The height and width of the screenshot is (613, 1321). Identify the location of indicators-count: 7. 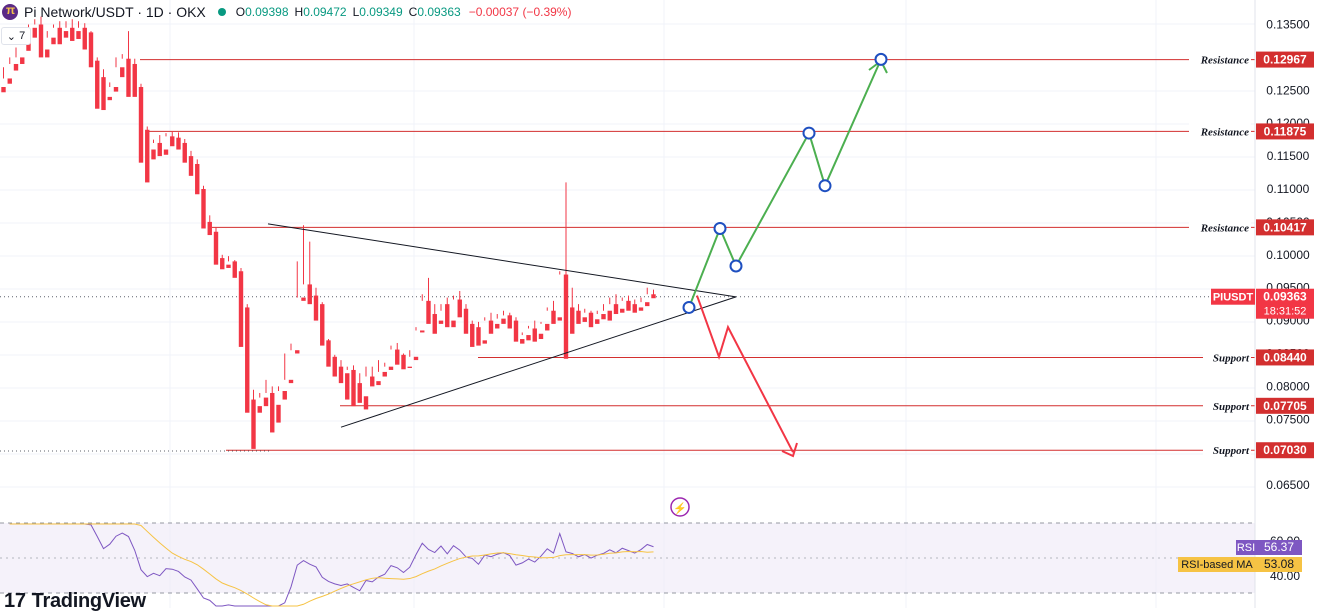
(22, 36).